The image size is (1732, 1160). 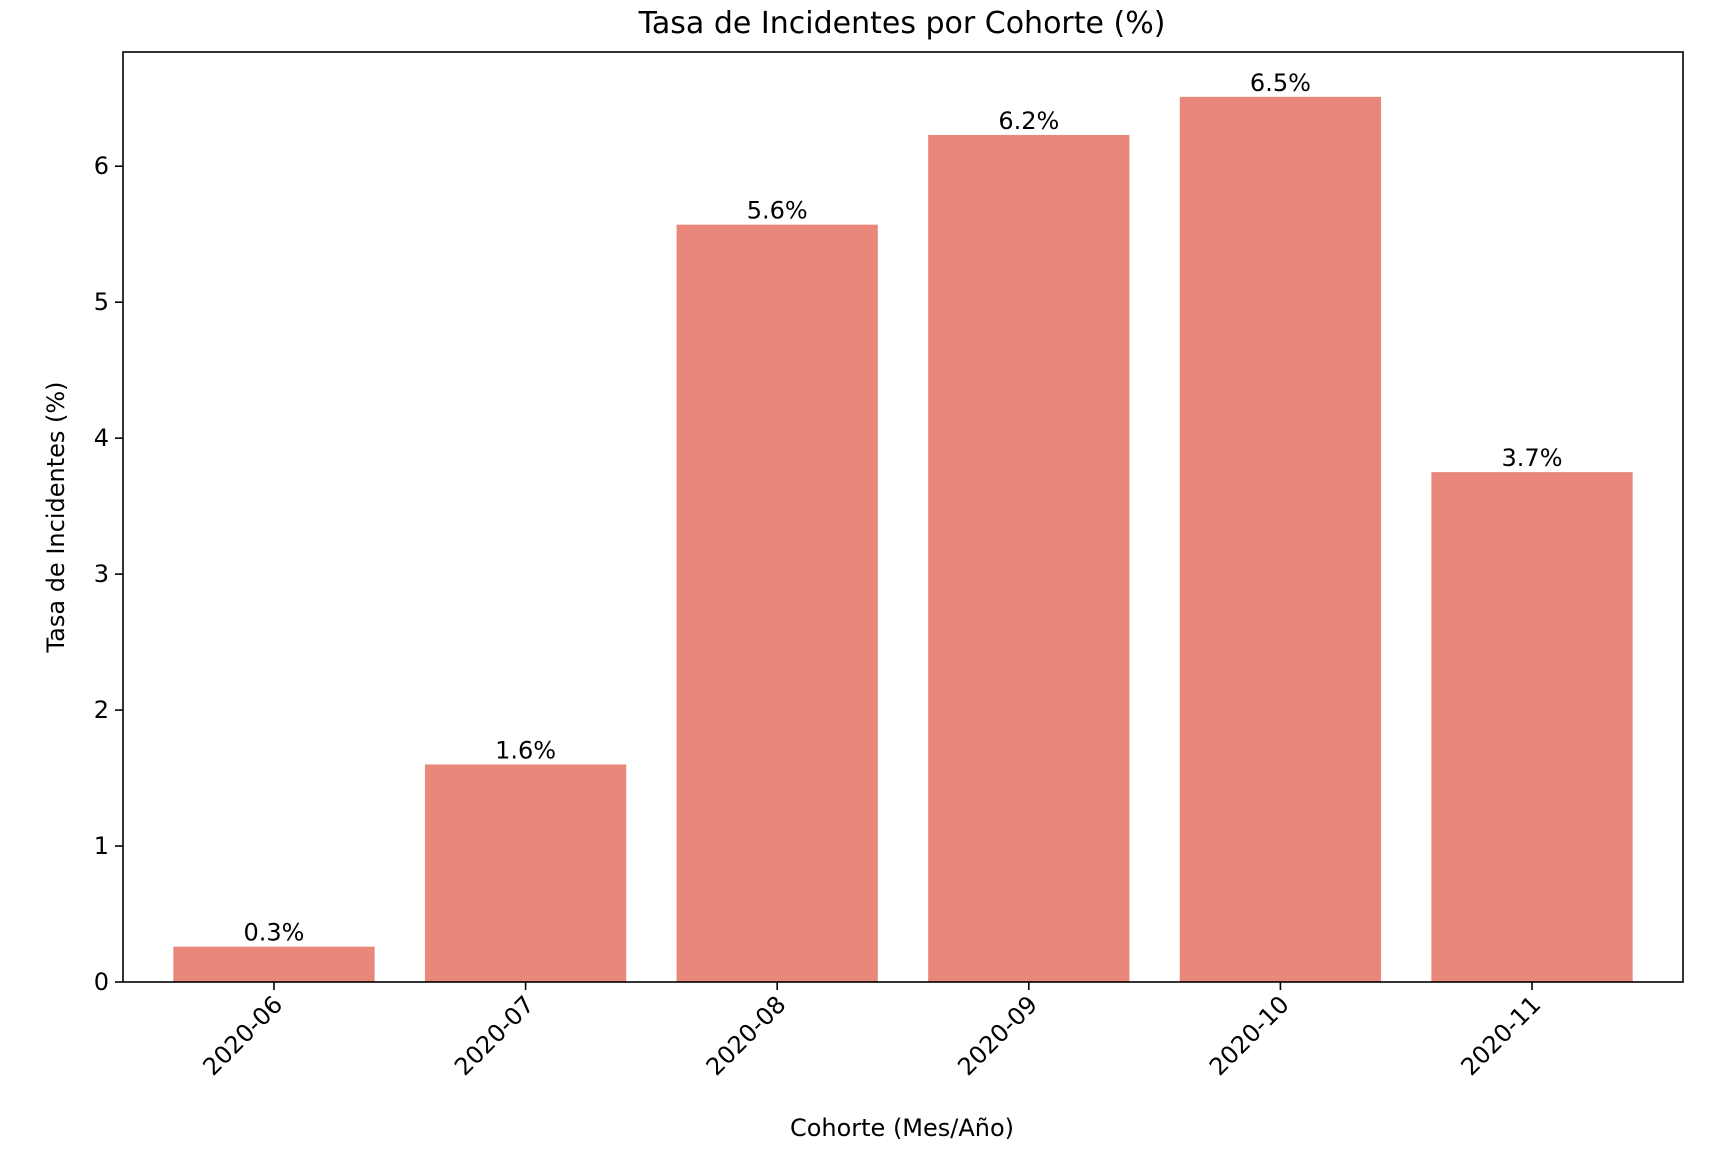 What do you see at coordinates (56, 517) in the screenshot?
I see `y-axis-label: Tasa de Incidentes (%)` at bounding box center [56, 517].